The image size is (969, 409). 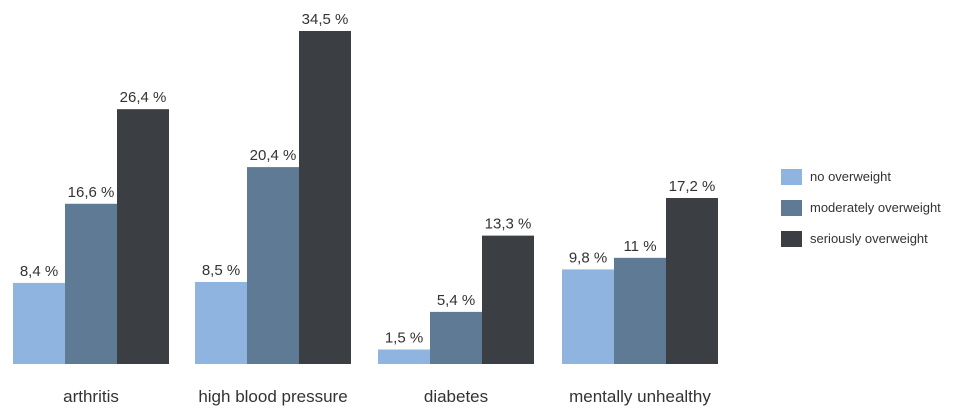 I want to click on category-label: diabetes, so click(x=456, y=396).